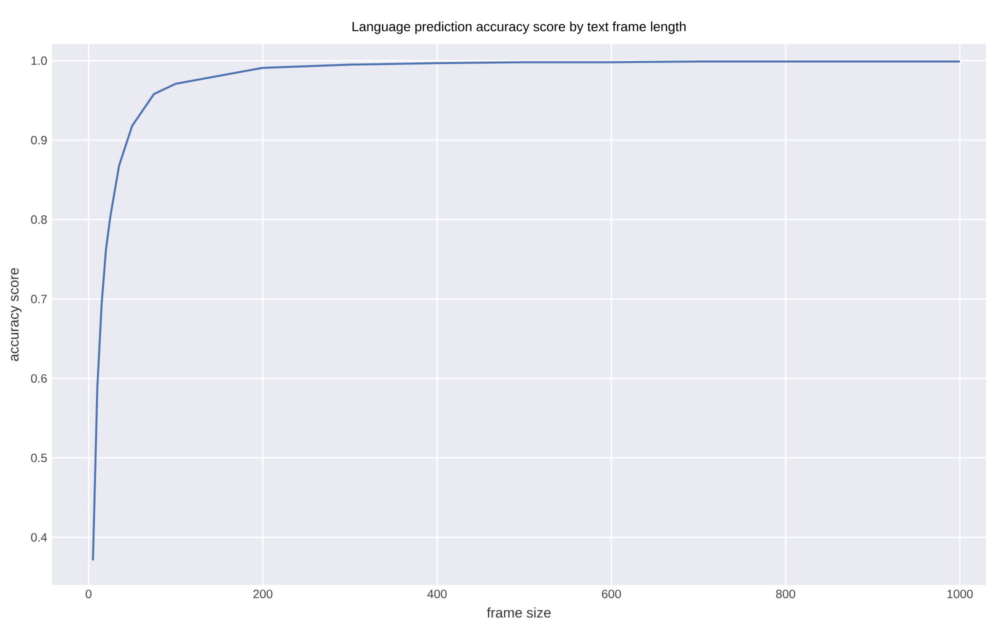  I want to click on x-tick-label: 400, so click(437, 594).